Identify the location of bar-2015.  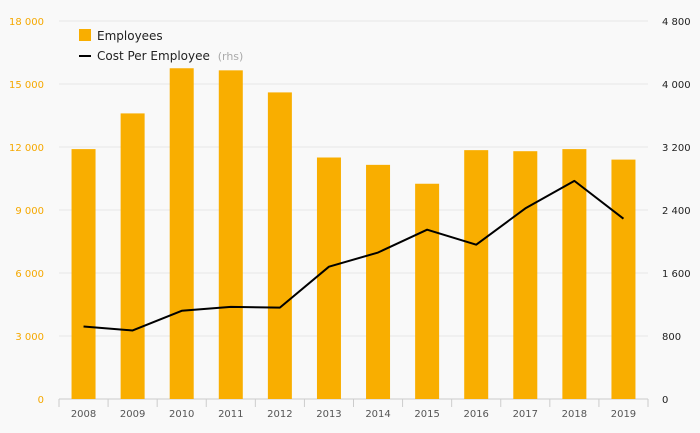
(427, 291).